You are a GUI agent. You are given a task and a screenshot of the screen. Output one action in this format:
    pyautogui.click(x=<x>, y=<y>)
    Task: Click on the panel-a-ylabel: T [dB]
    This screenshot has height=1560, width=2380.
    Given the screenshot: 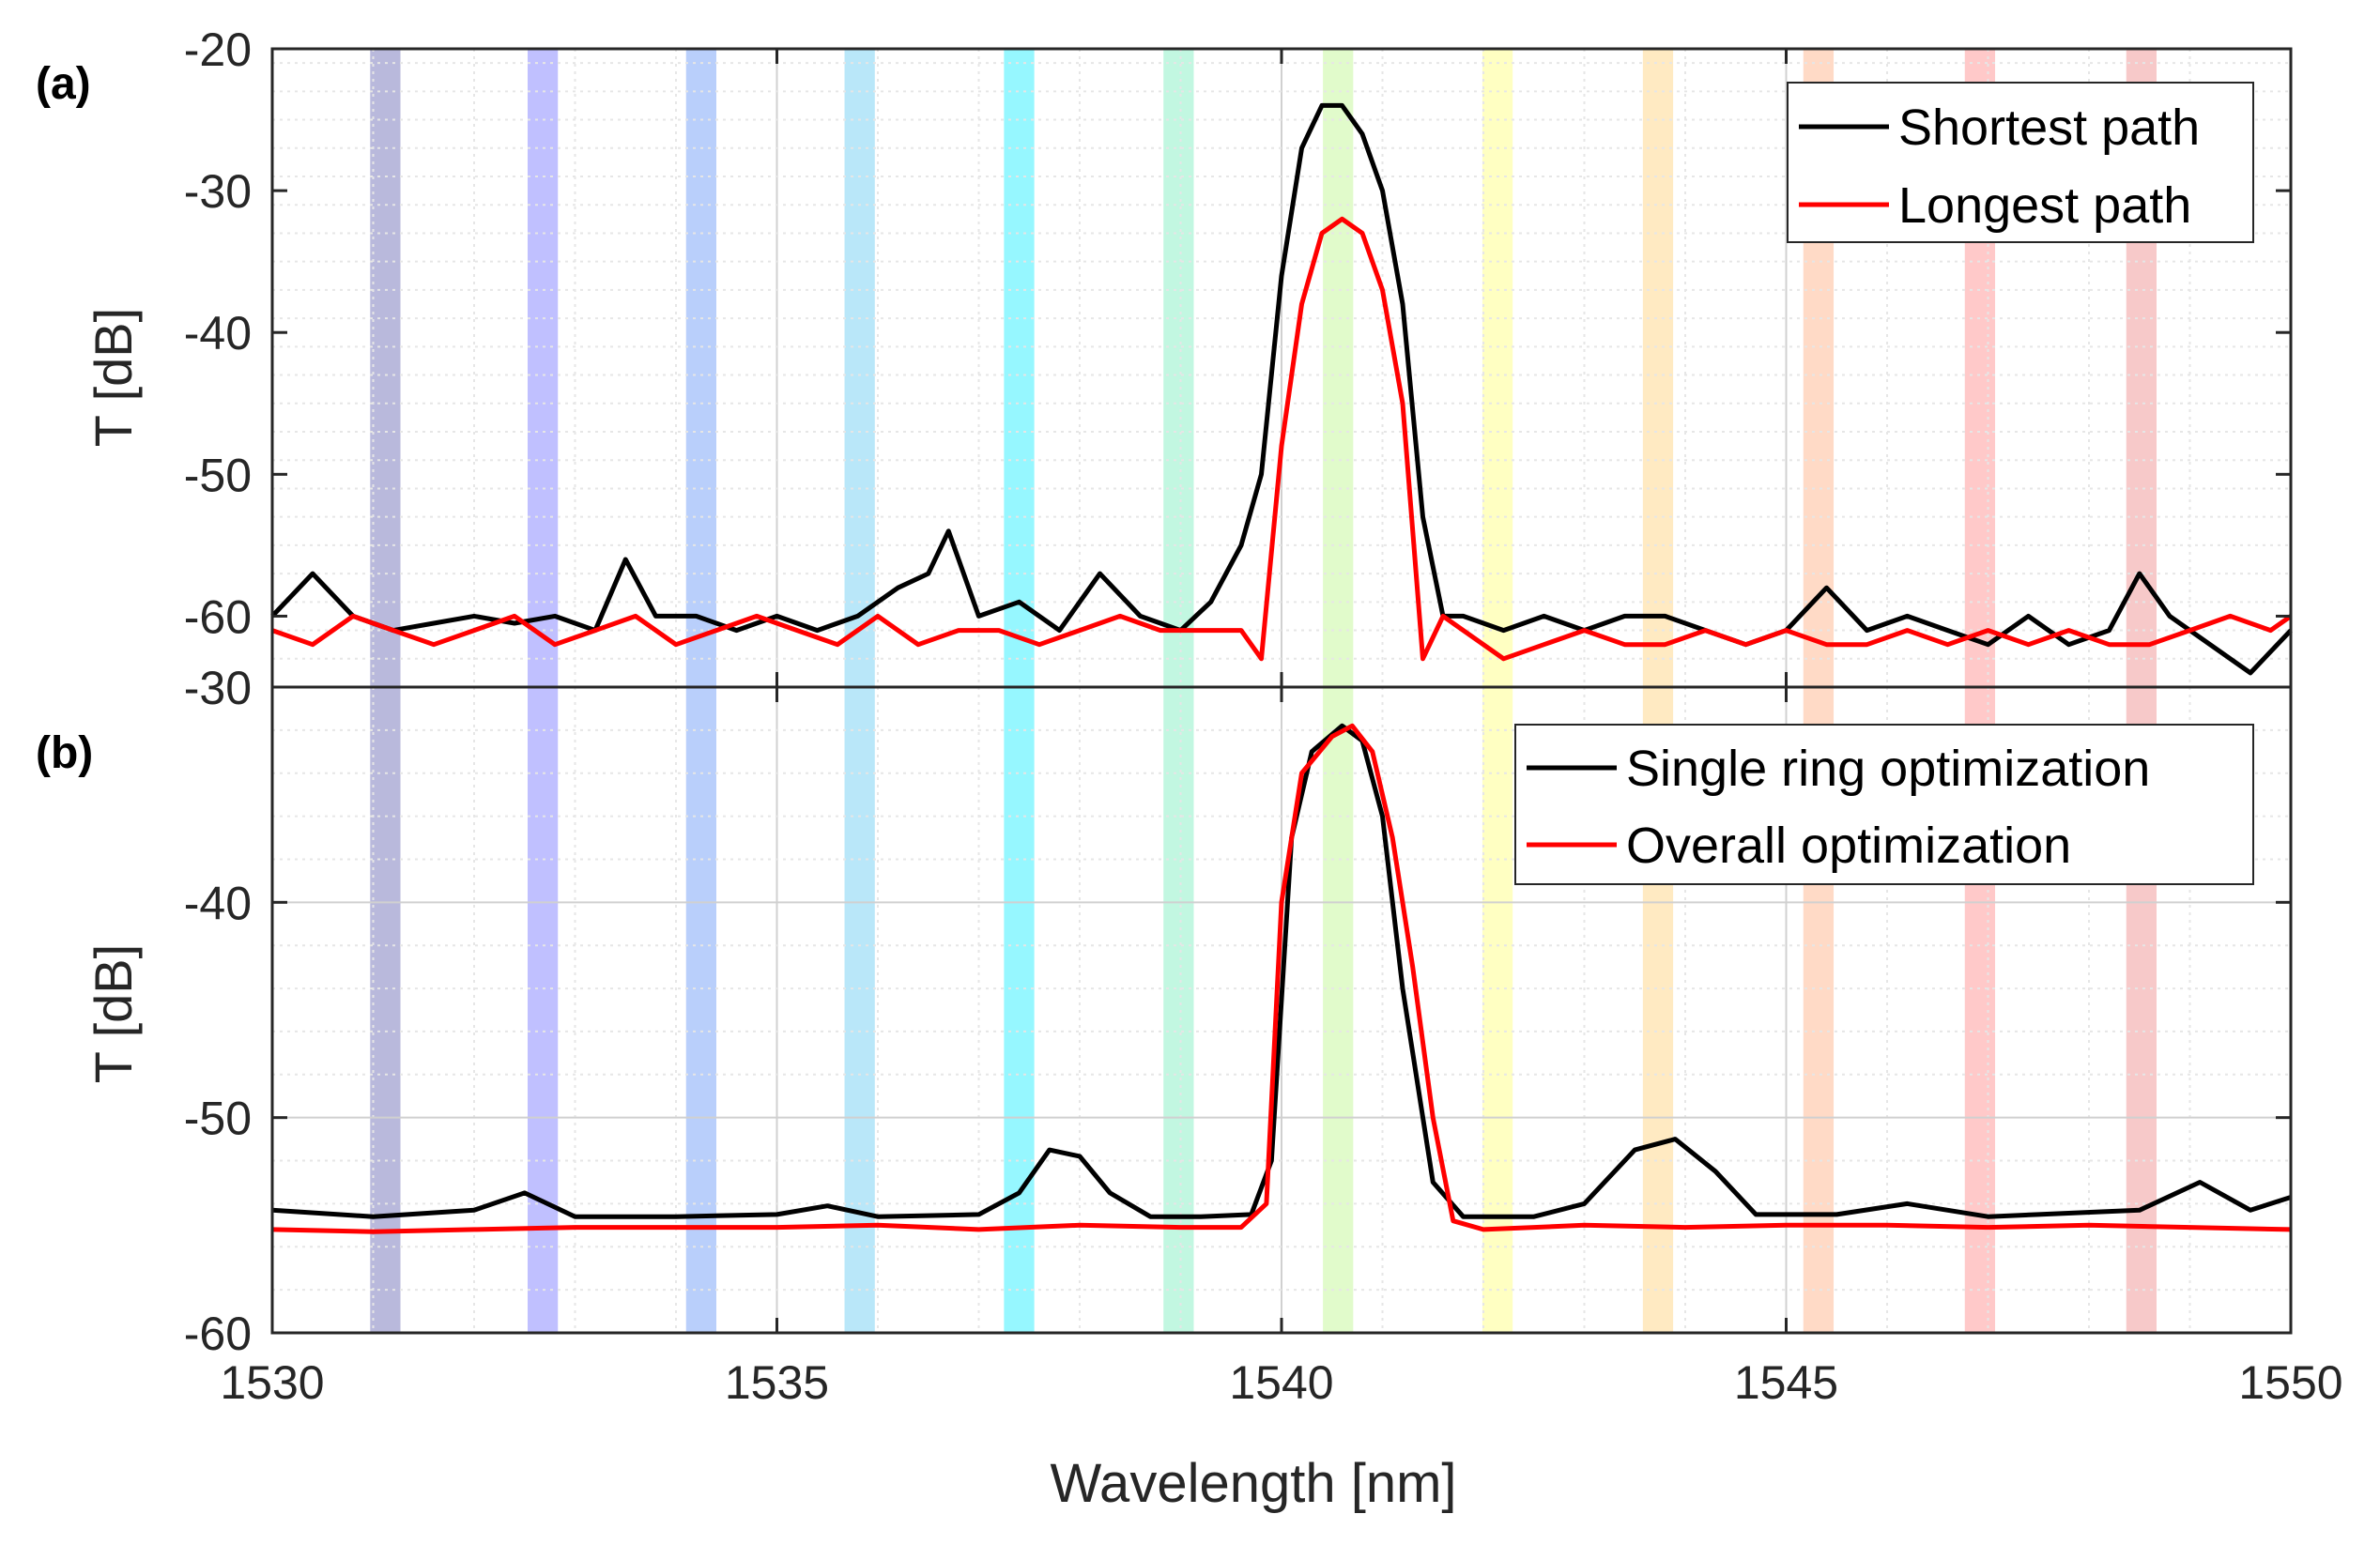 What is the action you would take?
    pyautogui.click(x=113, y=377)
    